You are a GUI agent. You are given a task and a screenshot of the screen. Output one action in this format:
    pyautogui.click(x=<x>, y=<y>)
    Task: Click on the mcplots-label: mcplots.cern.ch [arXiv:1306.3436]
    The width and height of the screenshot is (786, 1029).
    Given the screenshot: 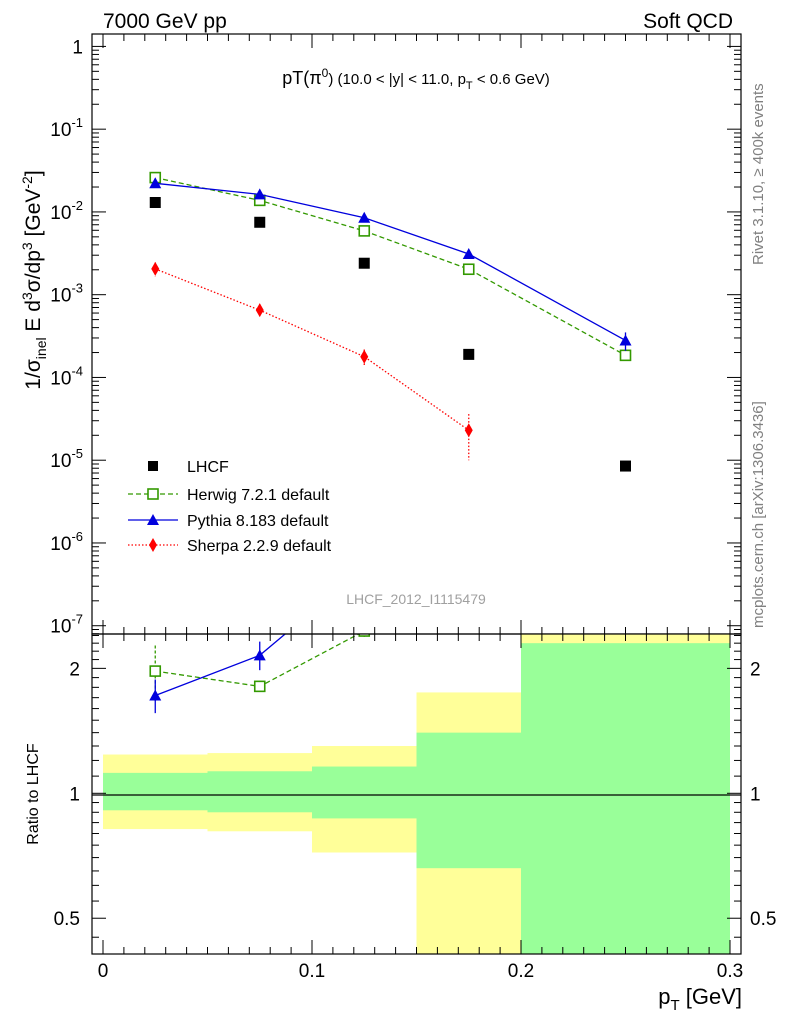 What is the action you would take?
    pyautogui.click(x=758, y=514)
    